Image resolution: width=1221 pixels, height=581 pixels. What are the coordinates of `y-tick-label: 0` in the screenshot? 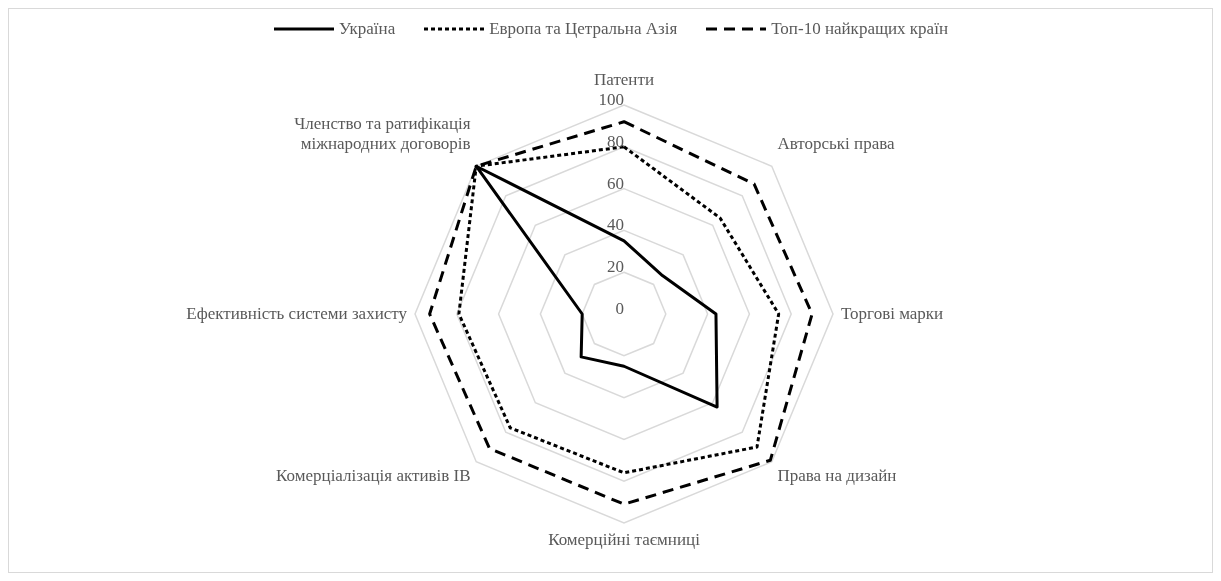 It's located at (619, 308).